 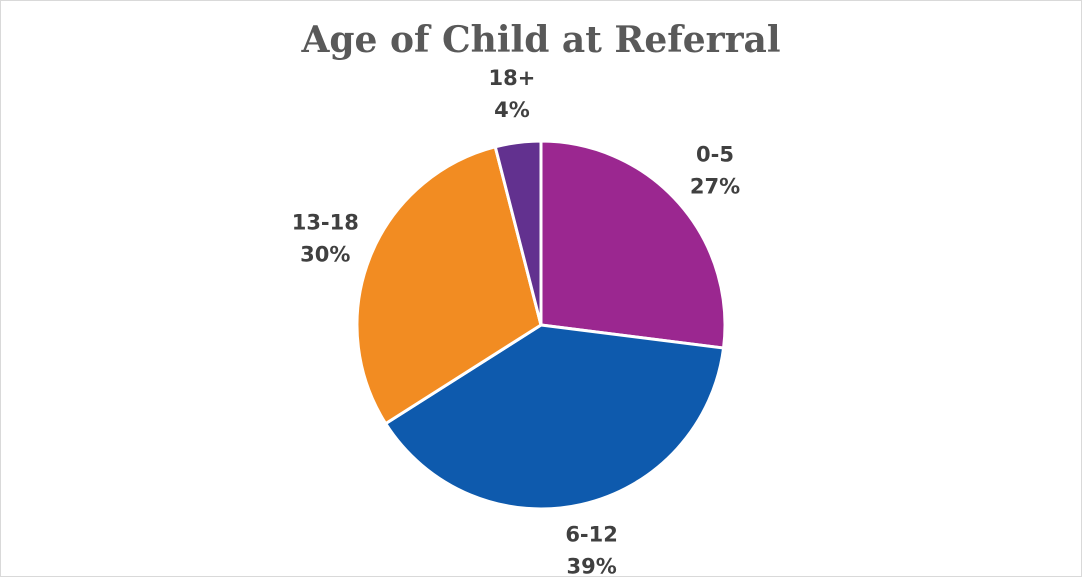 What do you see at coordinates (591, 565) in the screenshot?
I see `slice-value-label: 39%` at bounding box center [591, 565].